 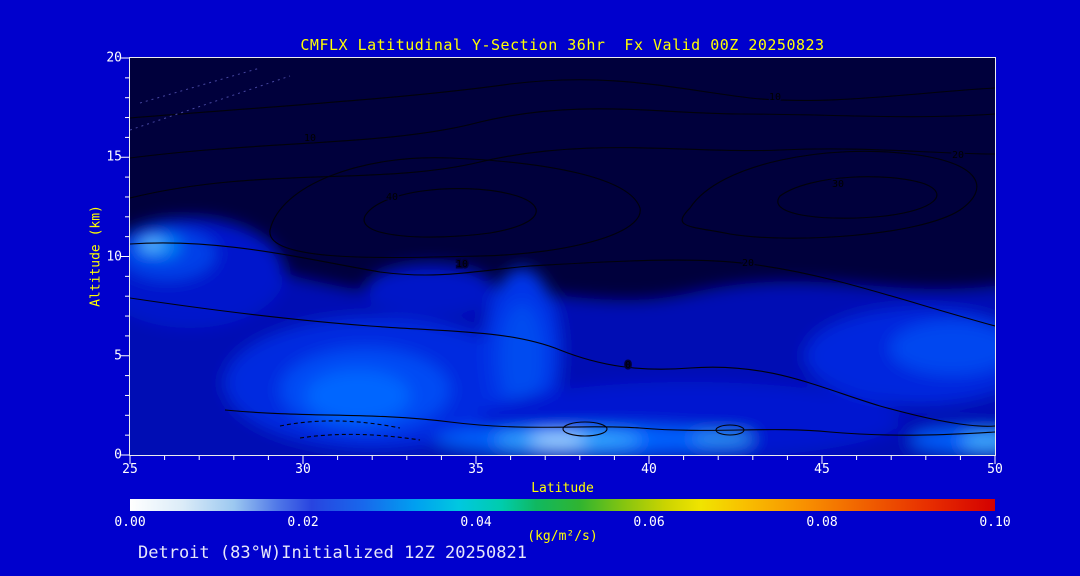 I want to click on x-tick-label: 25, so click(x=130, y=469).